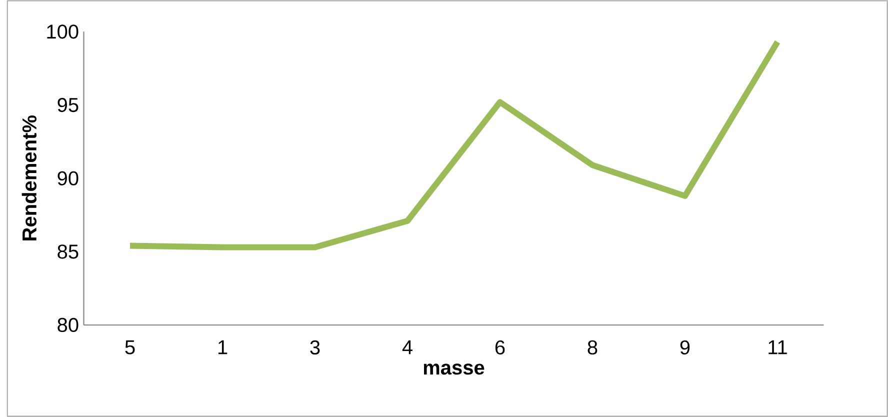  What do you see at coordinates (130, 347) in the screenshot?
I see `x-tick-label: 5` at bounding box center [130, 347].